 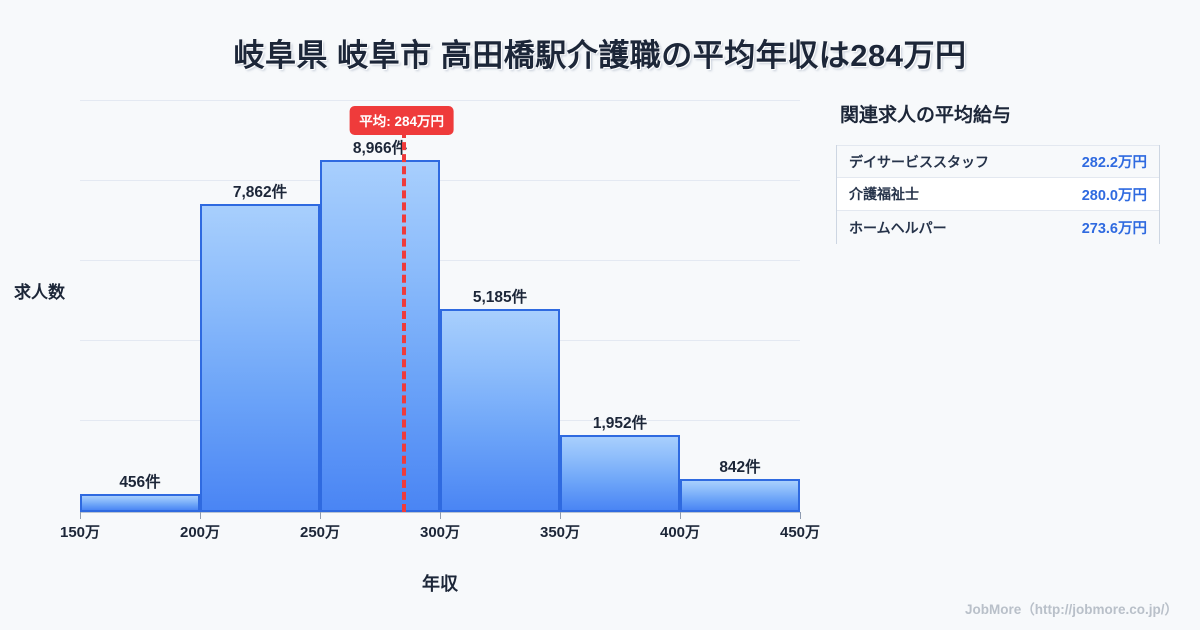 What do you see at coordinates (884, 194) in the screenshot?
I see `salary-row-name: 介護福祉士` at bounding box center [884, 194].